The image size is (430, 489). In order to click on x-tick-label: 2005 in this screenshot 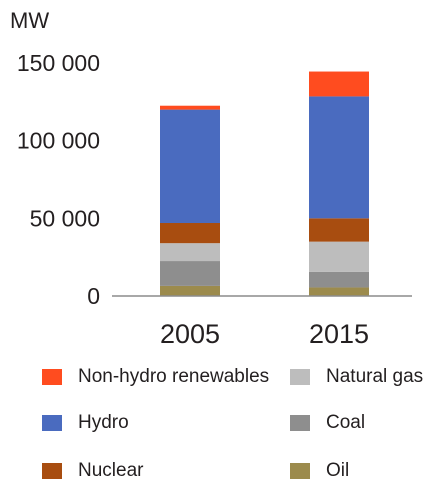, I will do `click(190, 334)`.